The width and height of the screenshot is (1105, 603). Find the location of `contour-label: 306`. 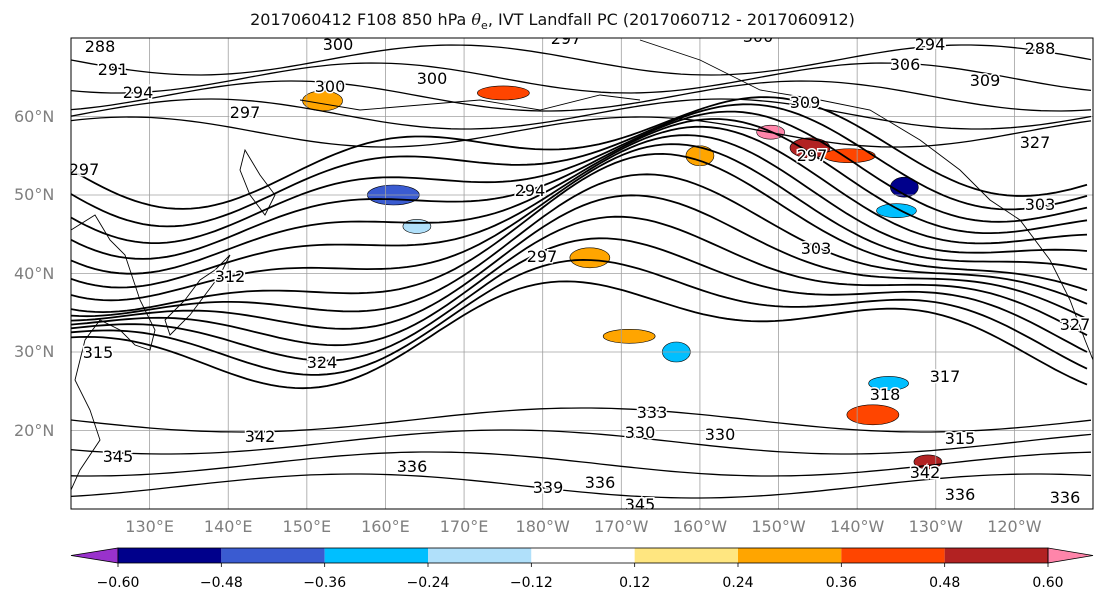

contour-label: 306 is located at coordinates (905, 64).